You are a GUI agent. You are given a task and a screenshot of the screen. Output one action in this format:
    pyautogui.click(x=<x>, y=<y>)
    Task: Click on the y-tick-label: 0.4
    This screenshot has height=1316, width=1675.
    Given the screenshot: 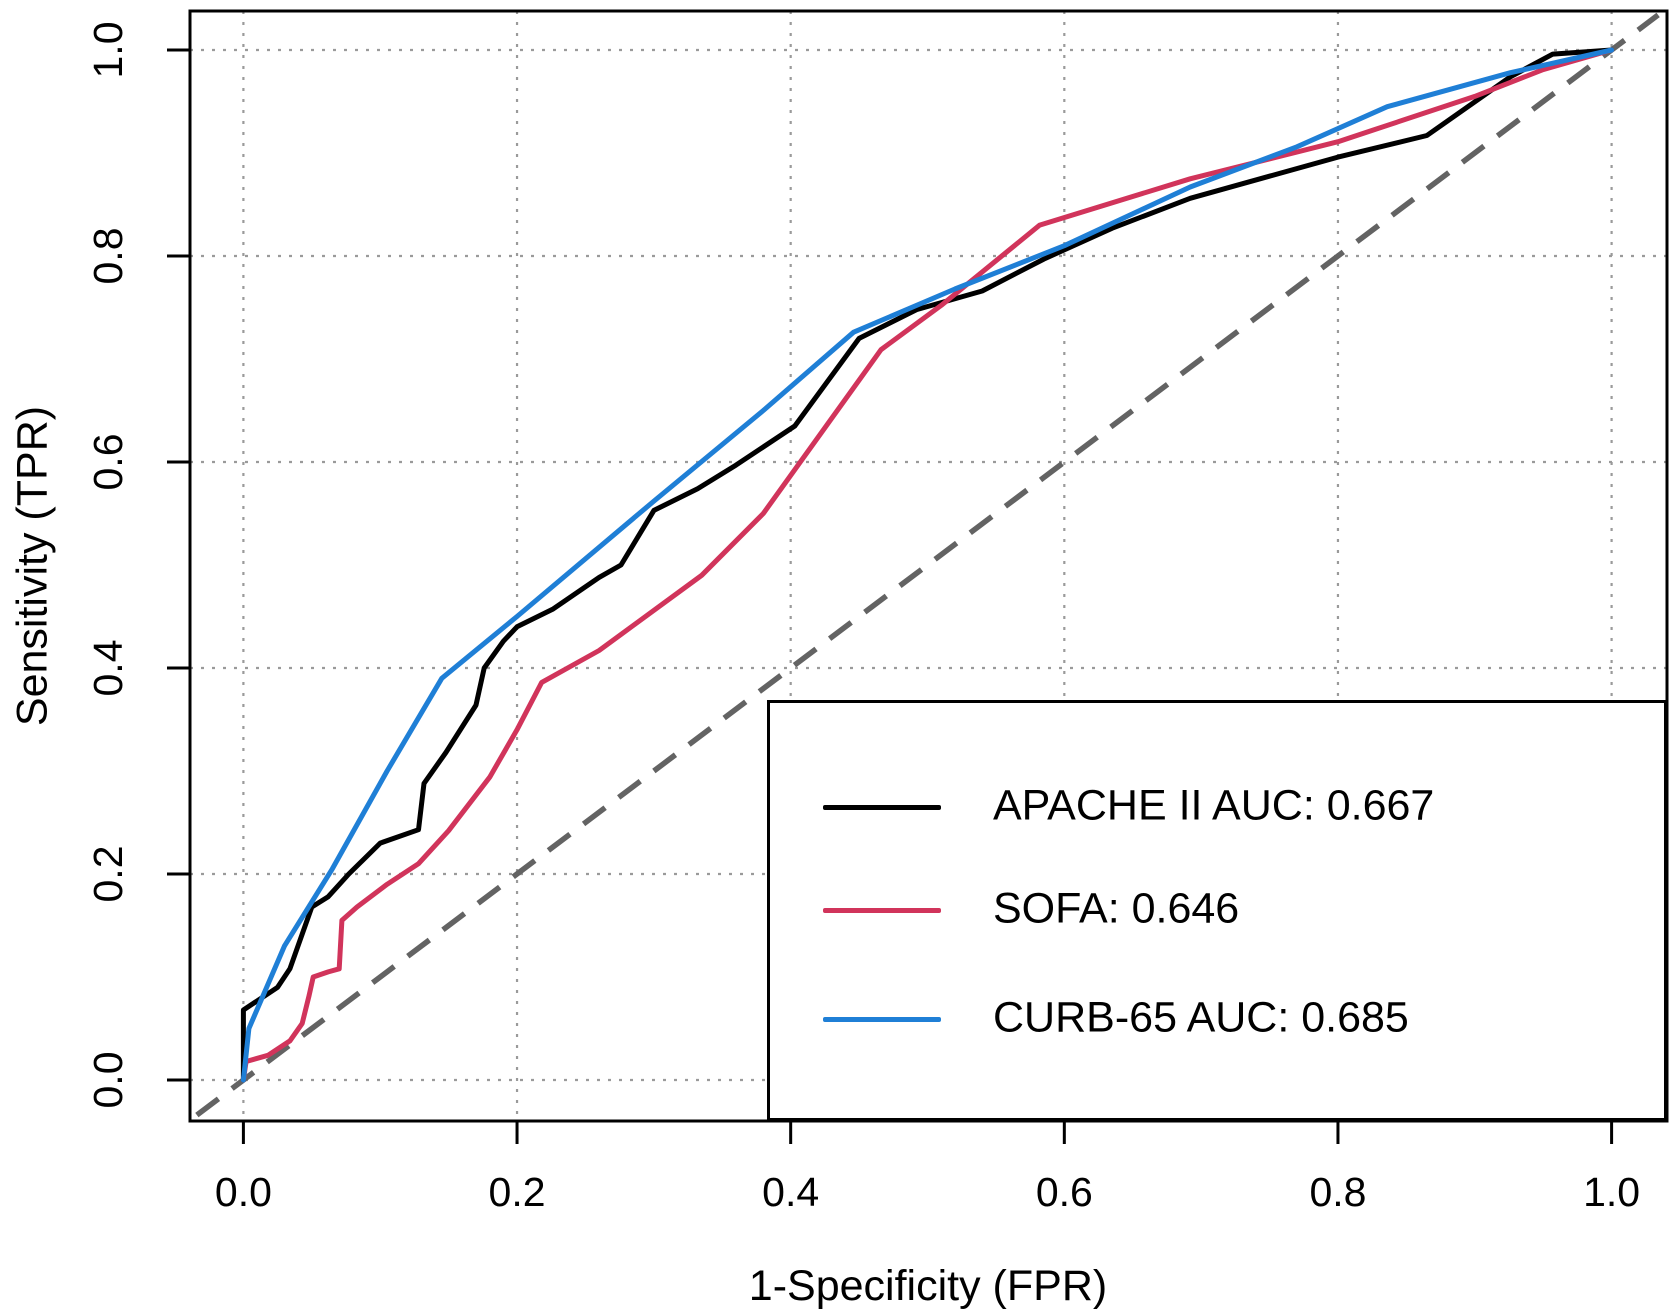 What is the action you would take?
    pyautogui.click(x=108, y=668)
    